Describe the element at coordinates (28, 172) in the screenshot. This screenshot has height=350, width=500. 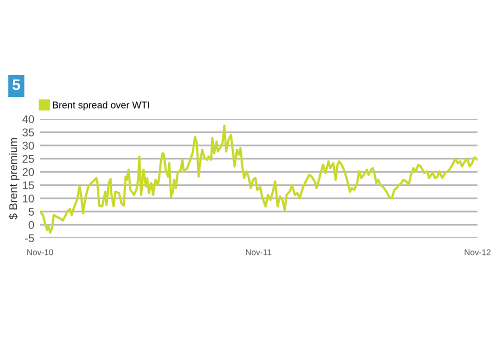
I see `y-tick-label: 20` at that location.